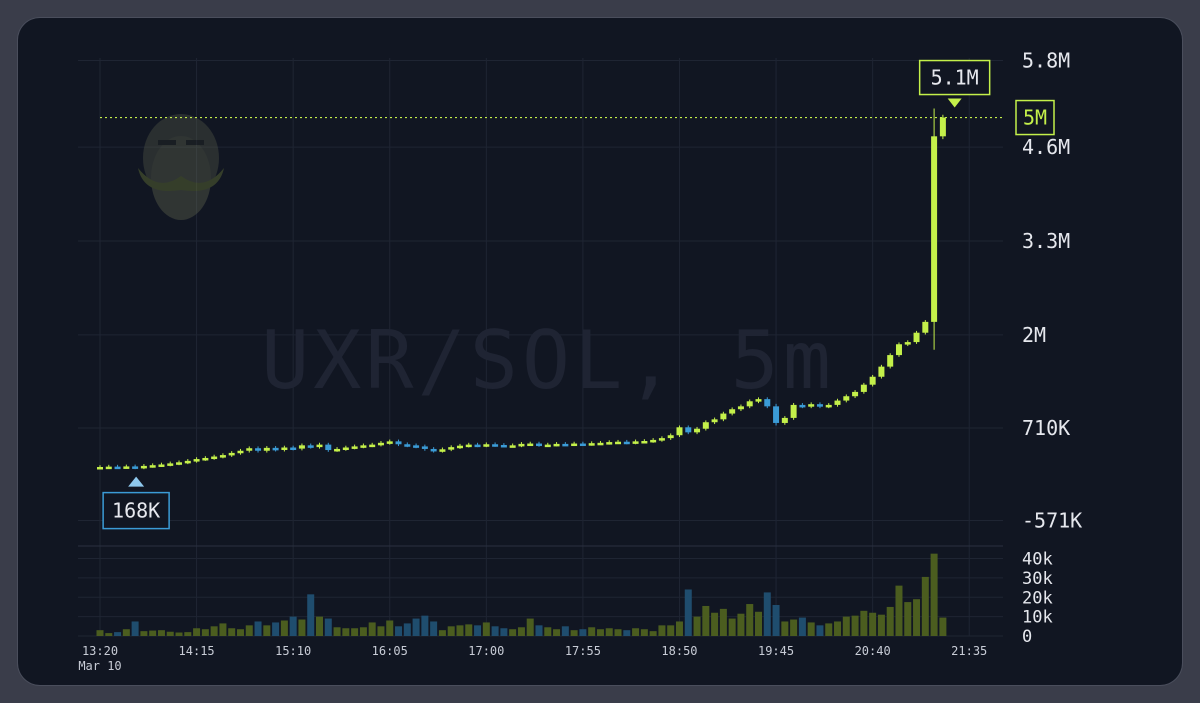 Image resolution: width=1200 pixels, height=703 pixels. What do you see at coordinates (1037, 579) in the screenshot?
I see `volume-tick-label: 30k` at bounding box center [1037, 579].